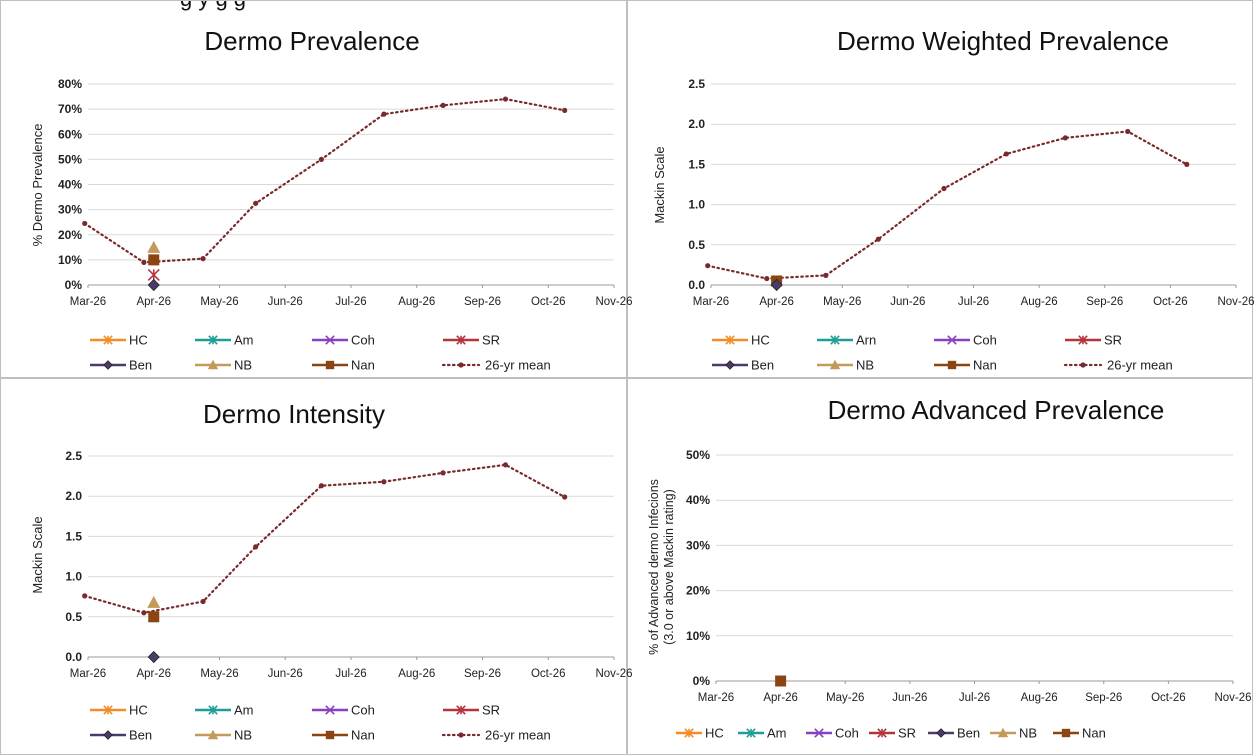 Image resolution: width=1254 pixels, height=755 pixels. What do you see at coordinates (119, 710) in the screenshot?
I see `legend-entry: HC` at bounding box center [119, 710].